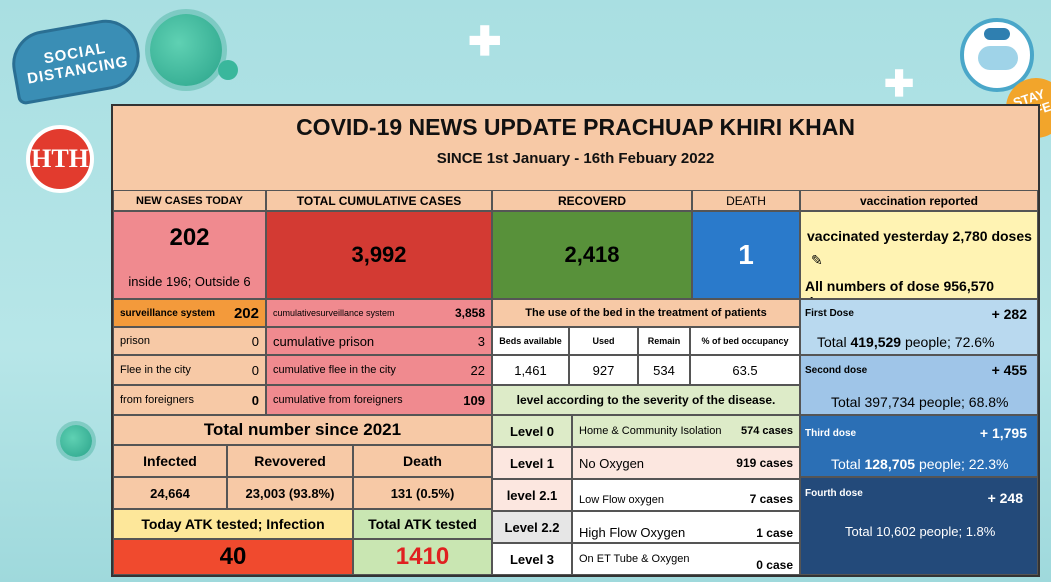 This screenshot has width=1051, height=582. I want to click on level-2-1-label: level 2.1, so click(532, 495).